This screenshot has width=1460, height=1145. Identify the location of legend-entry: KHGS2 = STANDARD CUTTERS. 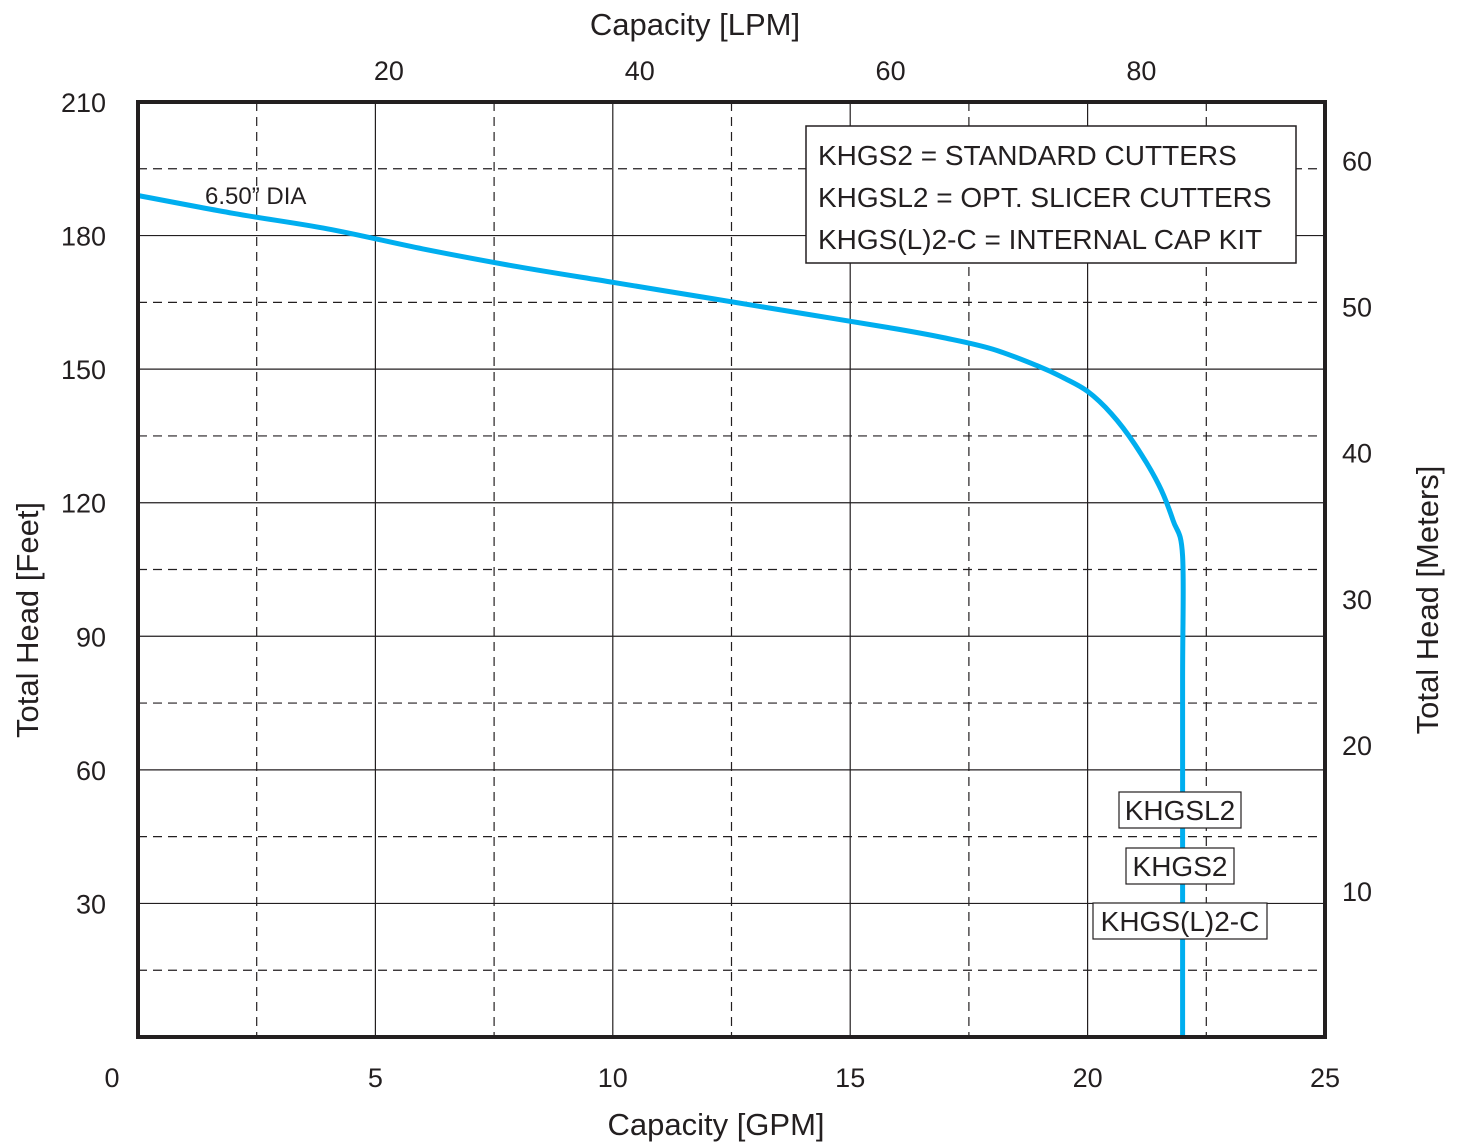
(1027, 155).